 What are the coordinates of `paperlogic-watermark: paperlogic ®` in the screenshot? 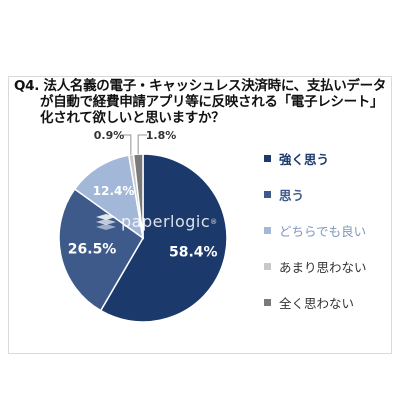 It's located at (156, 221).